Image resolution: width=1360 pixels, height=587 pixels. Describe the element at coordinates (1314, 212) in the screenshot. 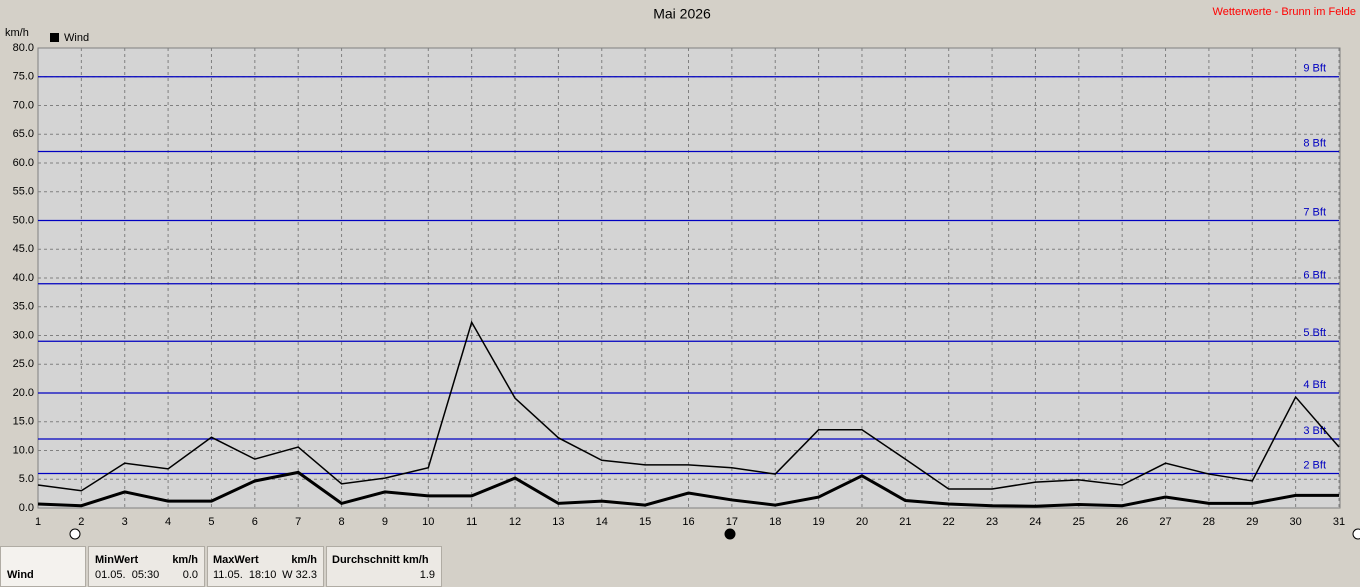

I see `bft-label: 7 Bft` at that location.